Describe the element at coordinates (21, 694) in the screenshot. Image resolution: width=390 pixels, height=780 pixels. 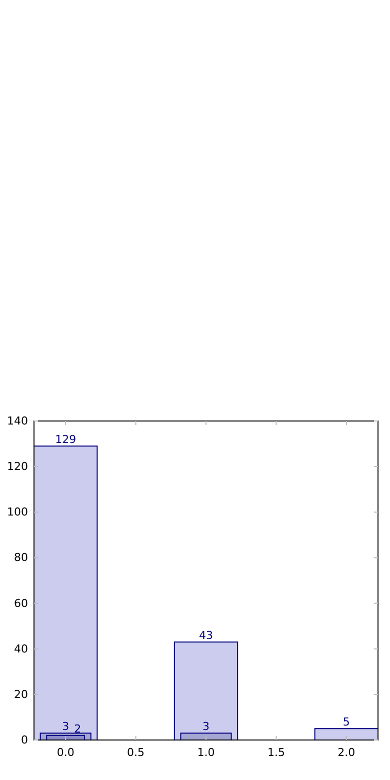
I see `y-tick-label: 20` at that location.